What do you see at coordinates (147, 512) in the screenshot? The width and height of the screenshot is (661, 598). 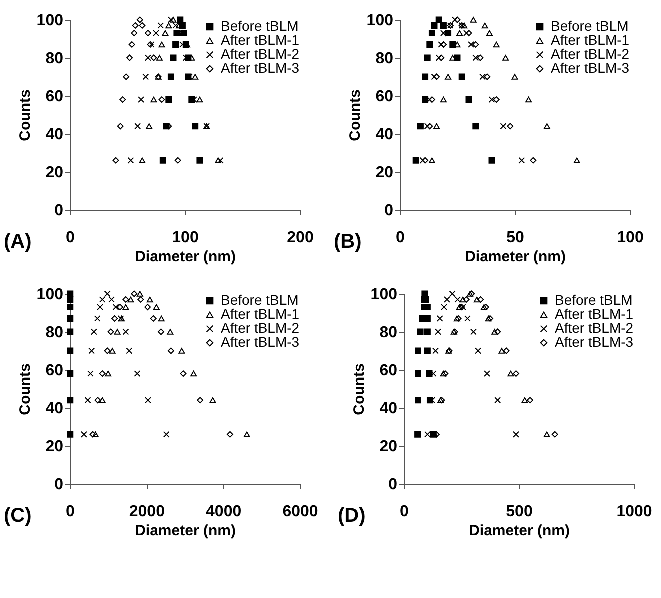 I see `x-tick-label: 2000` at bounding box center [147, 512].